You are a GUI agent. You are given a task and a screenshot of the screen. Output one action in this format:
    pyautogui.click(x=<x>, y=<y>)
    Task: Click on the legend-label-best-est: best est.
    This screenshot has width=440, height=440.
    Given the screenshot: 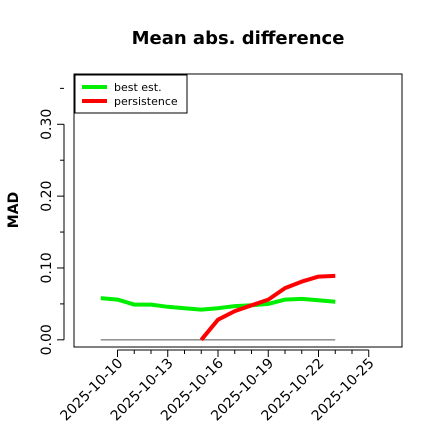 What is the action you would take?
    pyautogui.click(x=138, y=87)
    